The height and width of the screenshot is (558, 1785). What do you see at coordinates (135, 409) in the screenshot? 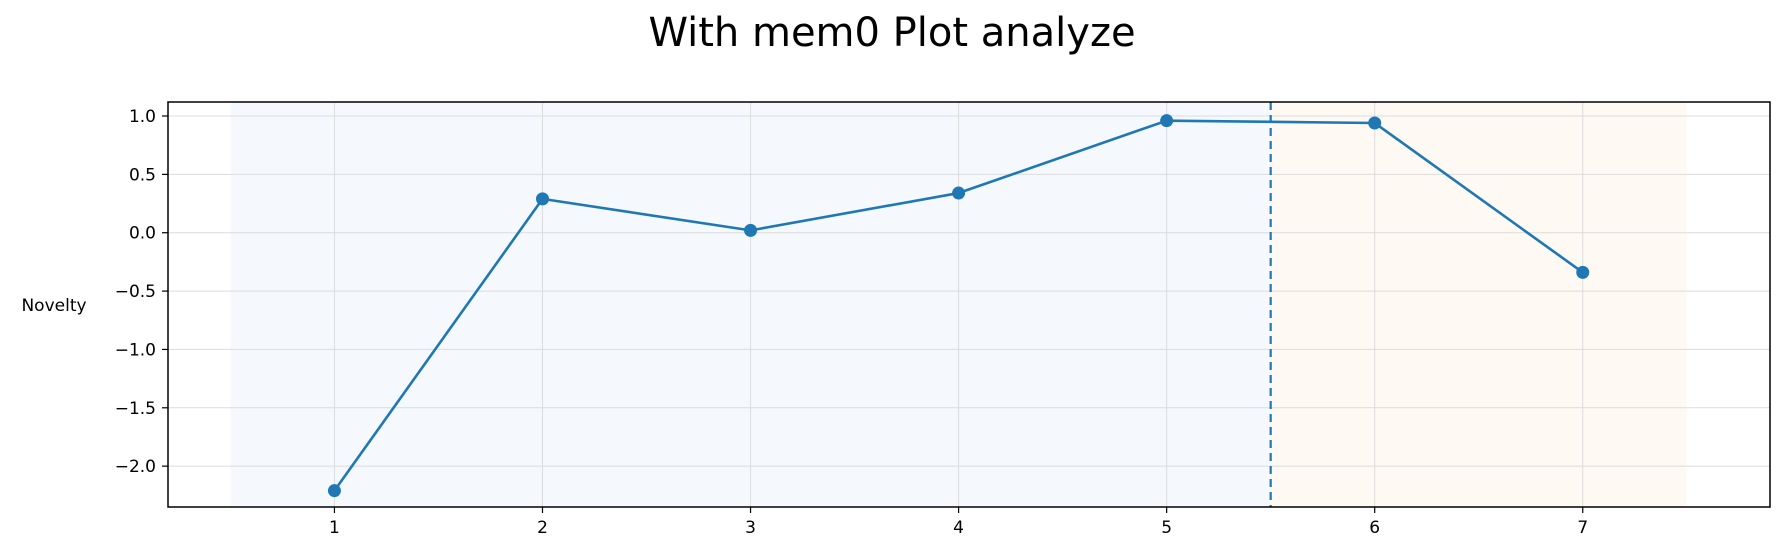
I see `y-tick-label: −1.5` at bounding box center [135, 409].